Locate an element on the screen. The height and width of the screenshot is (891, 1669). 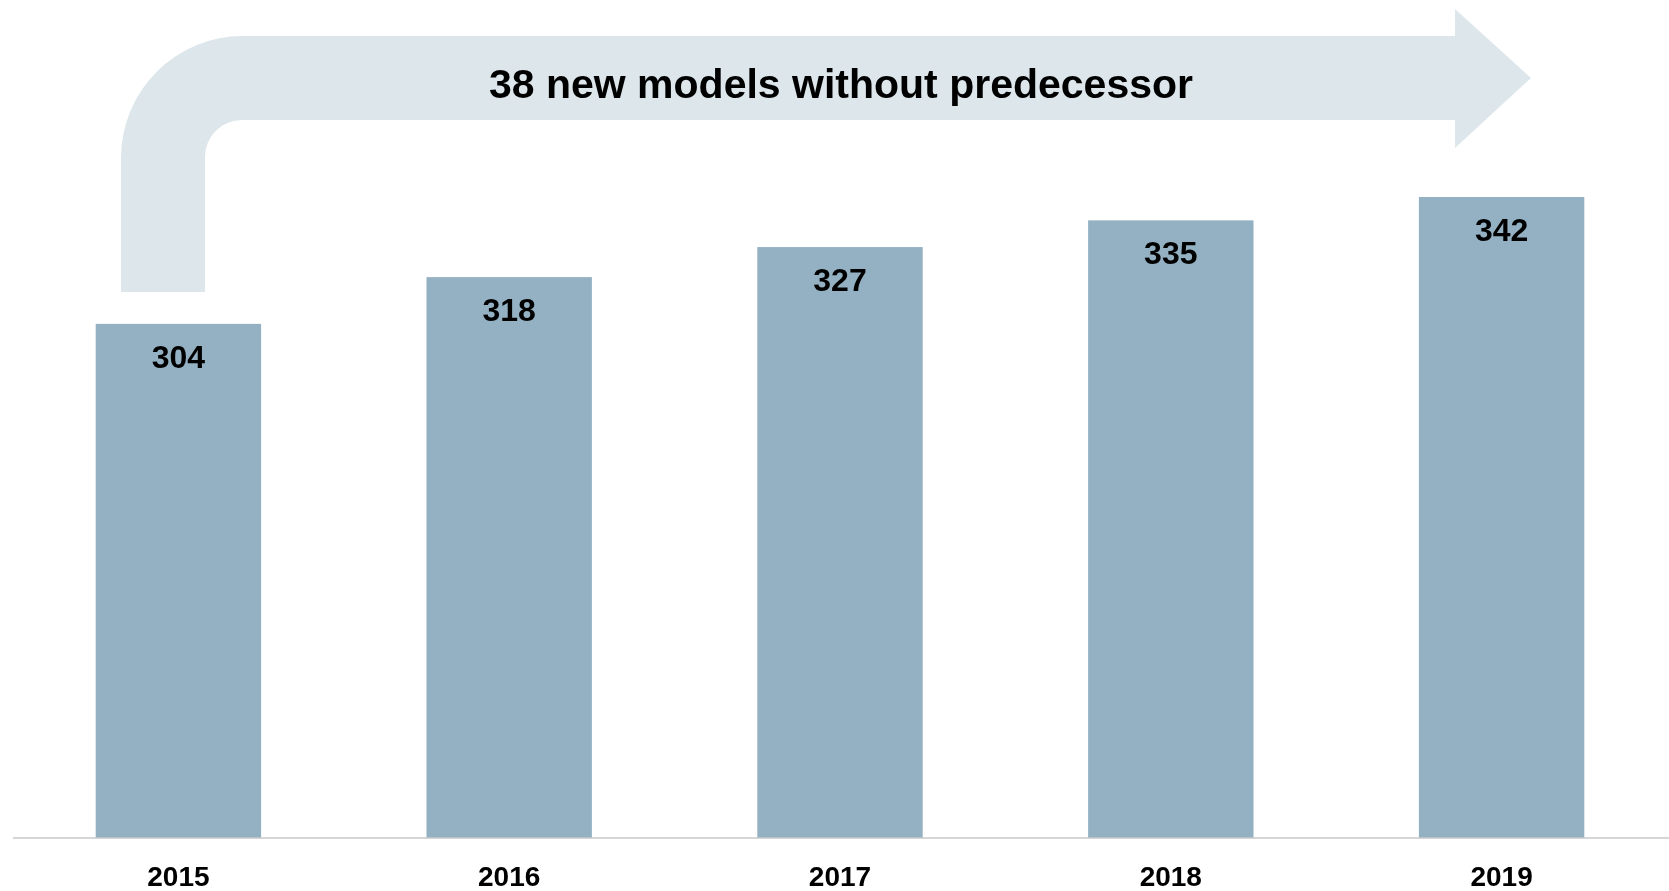
text: 38 new models without predecessor is located at coordinates (841, 84).